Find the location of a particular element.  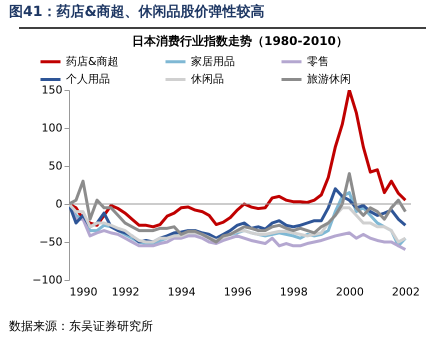

chart-subtitle: 日本消费行业指数走势（1980-2010） is located at coordinates (240, 41).